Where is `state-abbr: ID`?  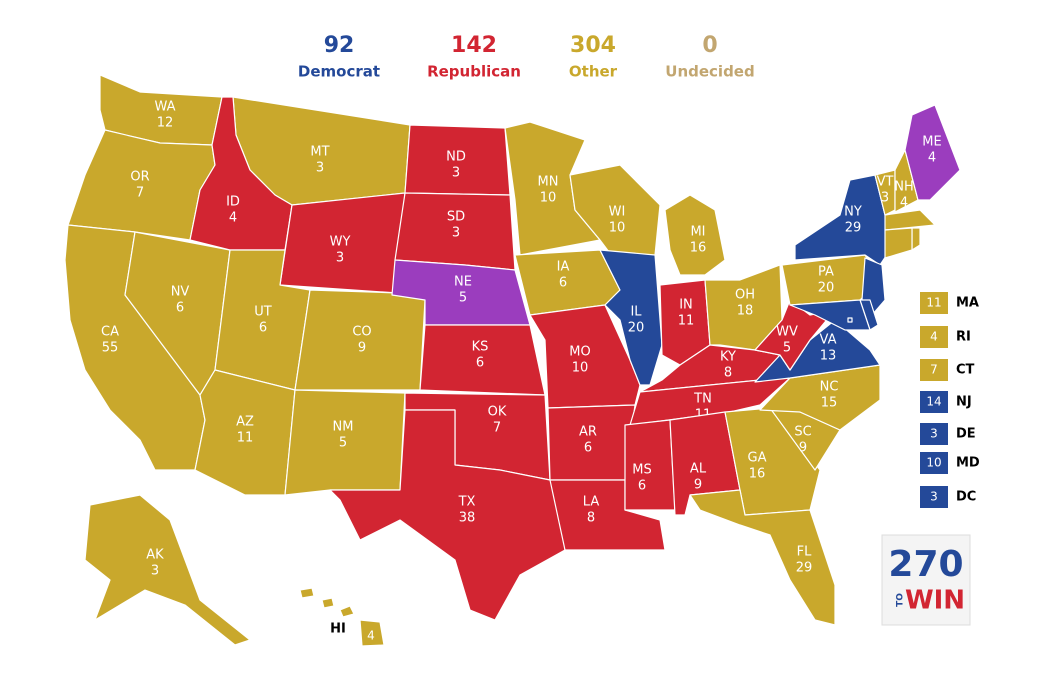
state-abbr: ID is located at coordinates (233, 202).